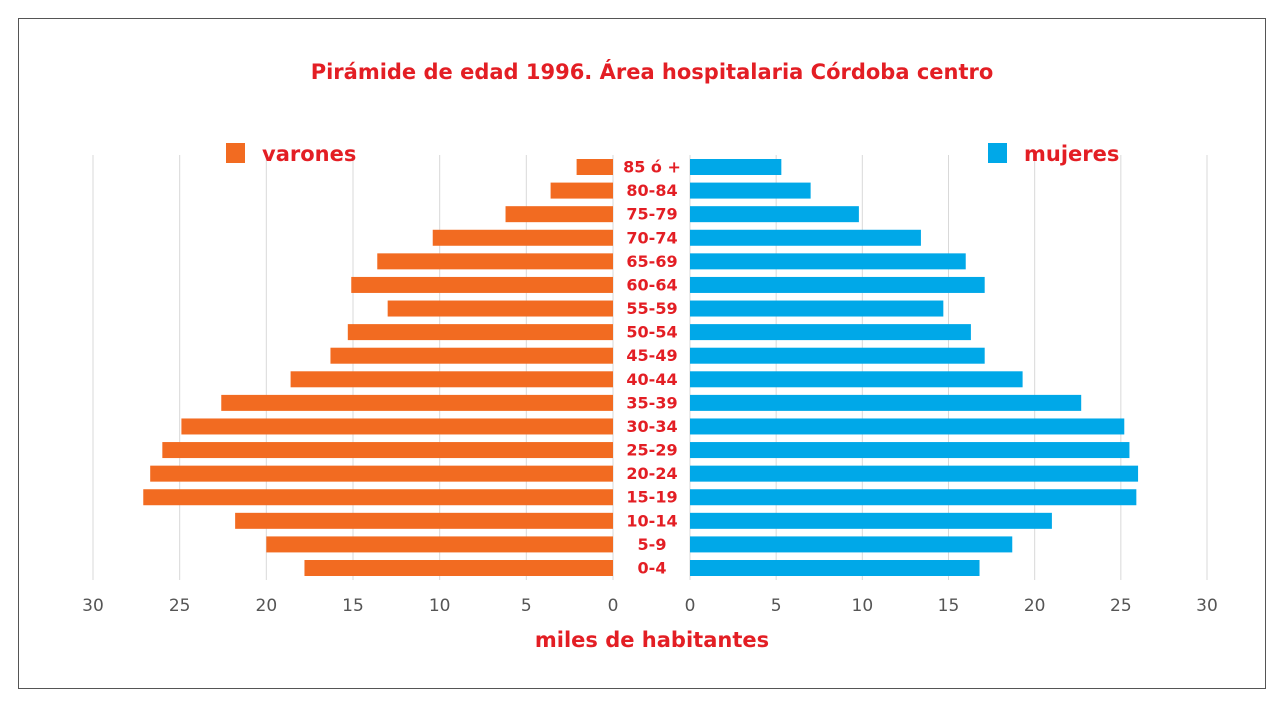  I want to click on legend-label: varones, so click(309, 154).